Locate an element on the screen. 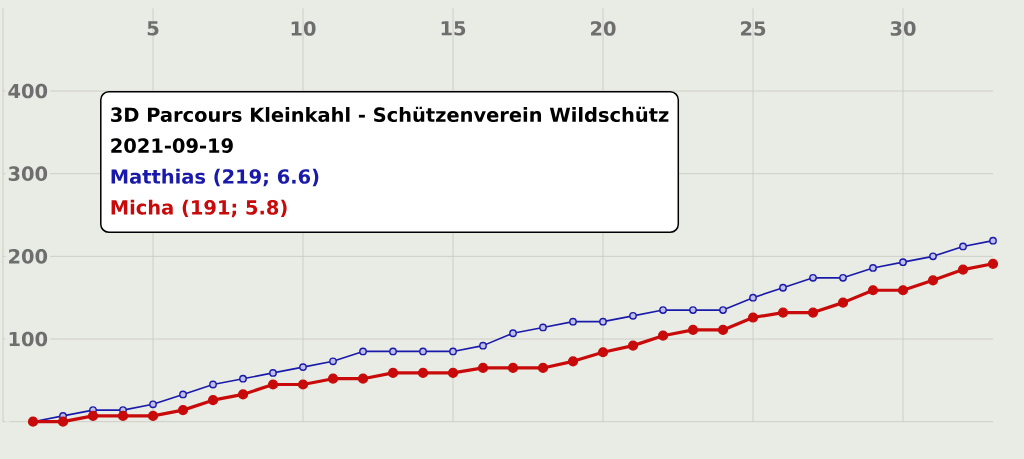 The image size is (1024, 459). y-tick-label: 200 is located at coordinates (28, 256).